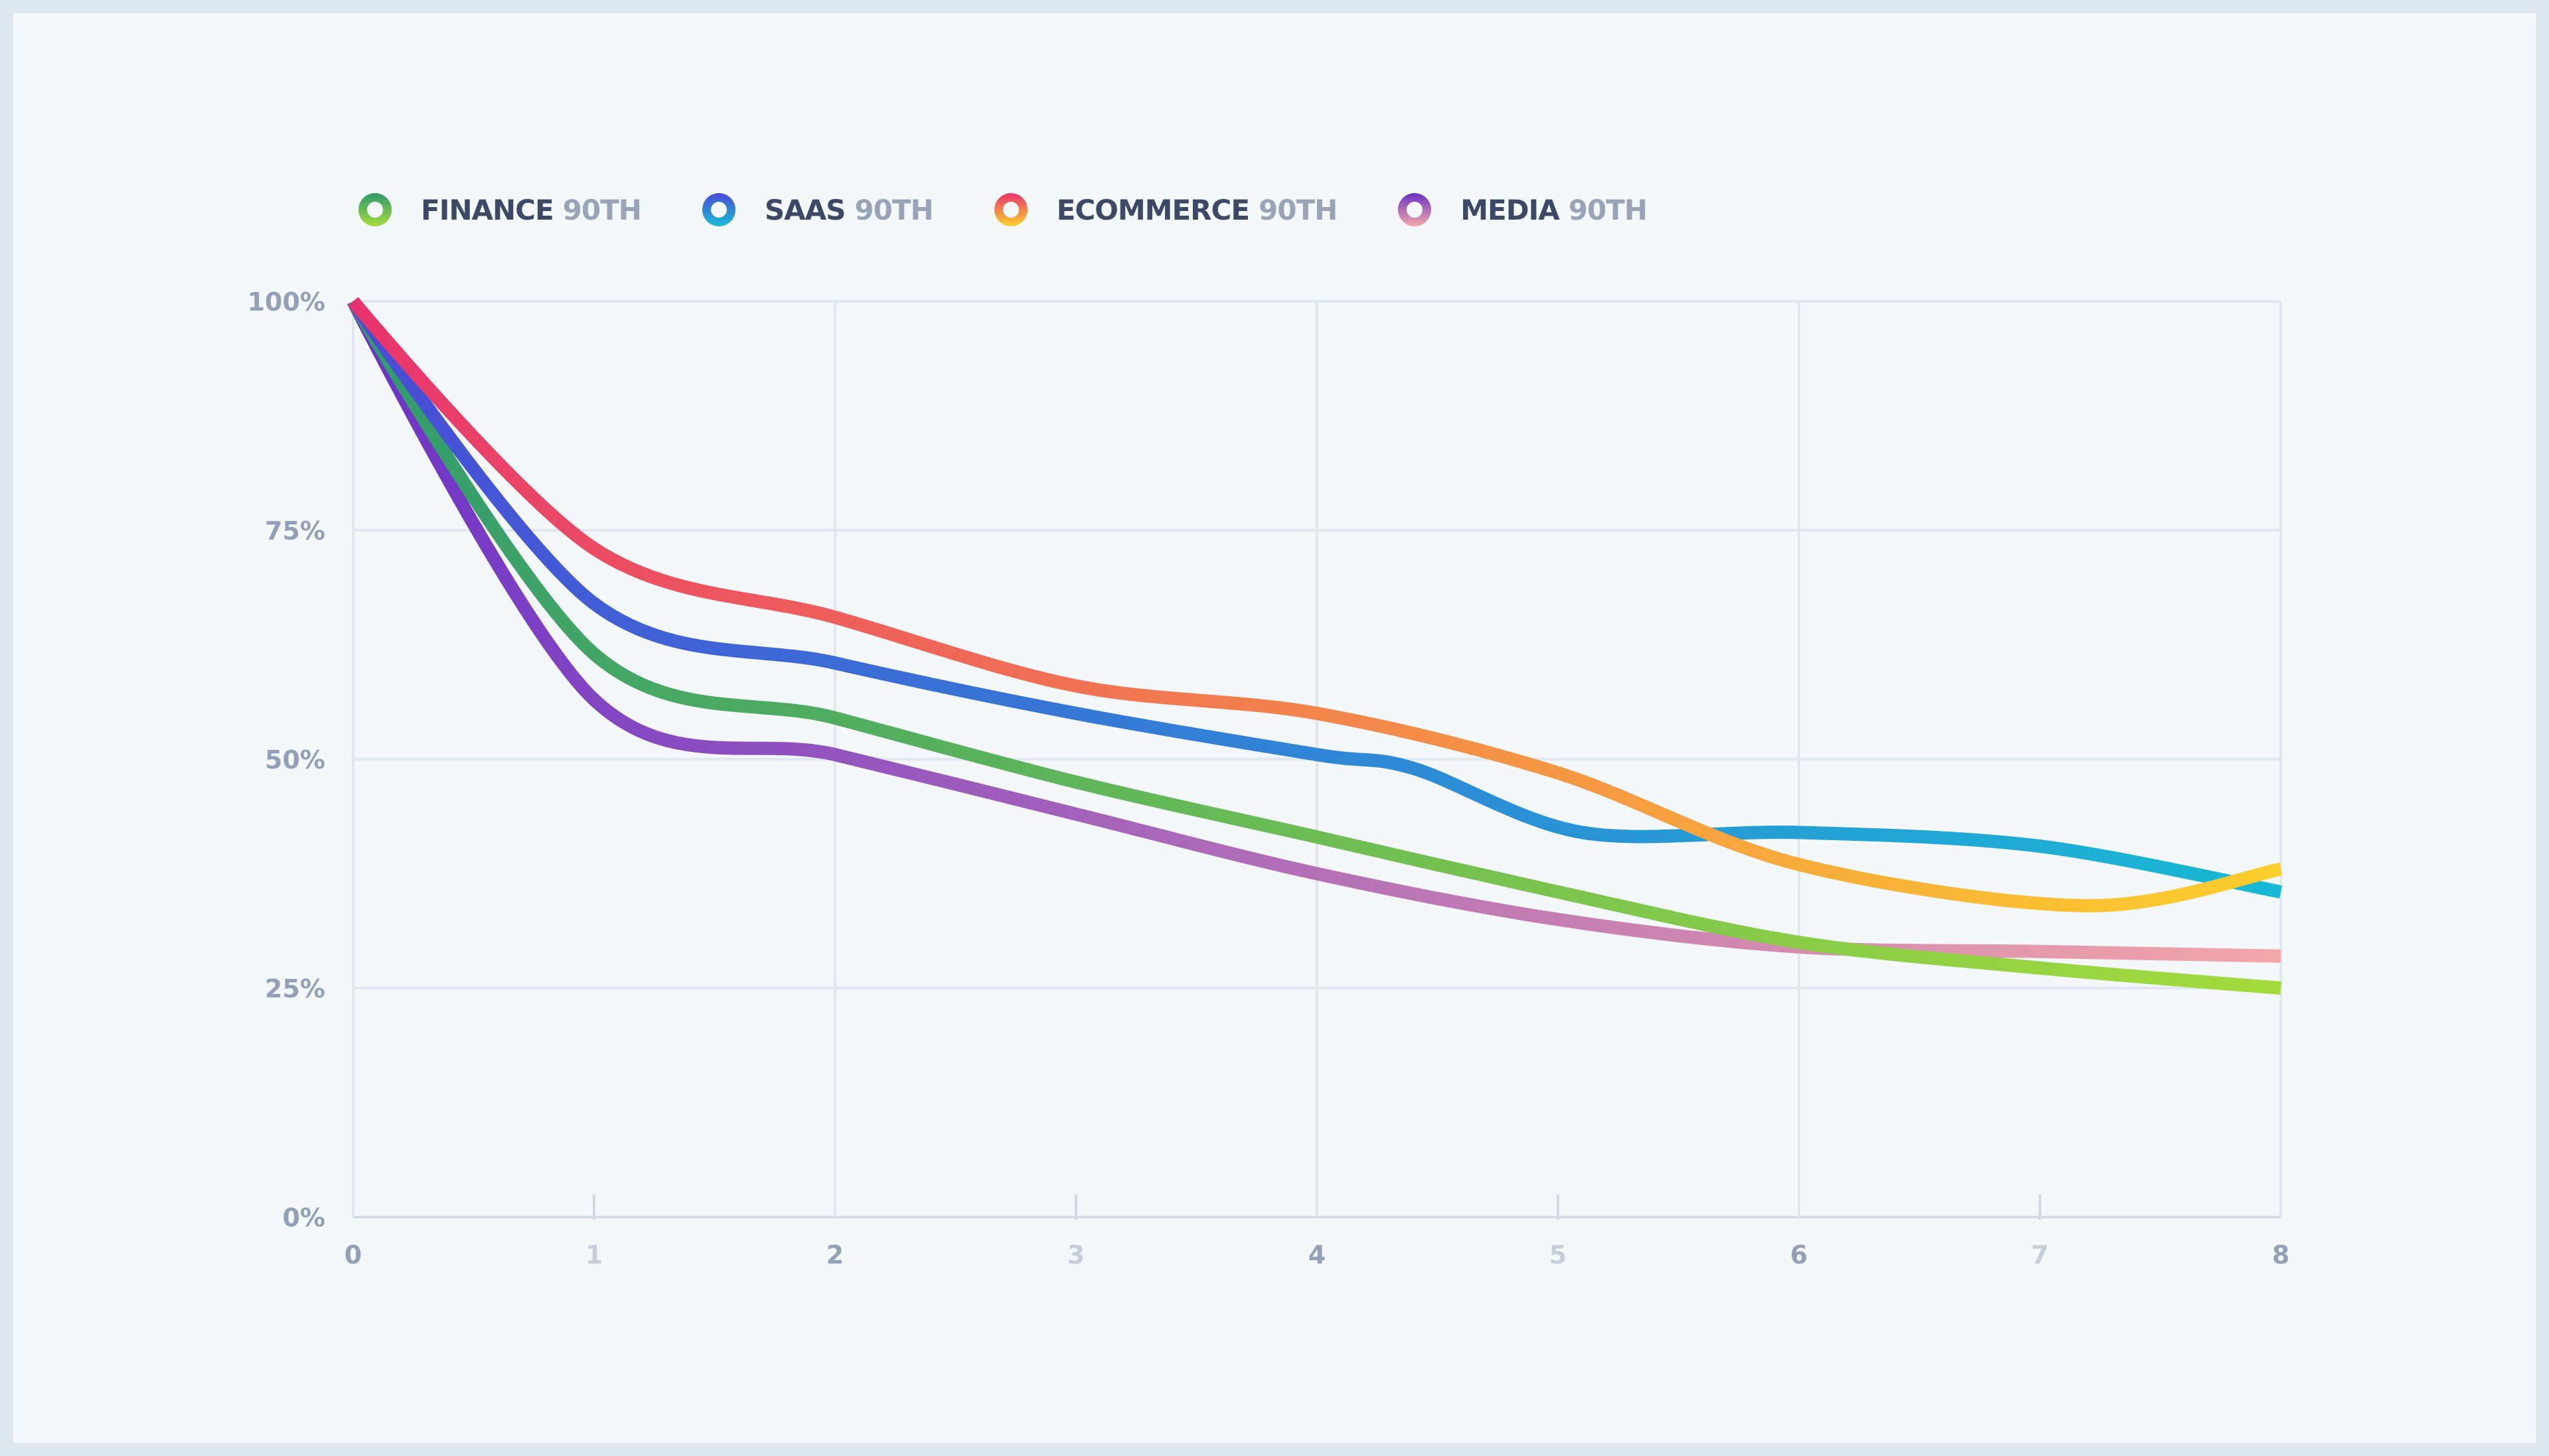  Describe the element at coordinates (2280, 1255) in the screenshot. I see `x-tick-label-8: 8` at that location.